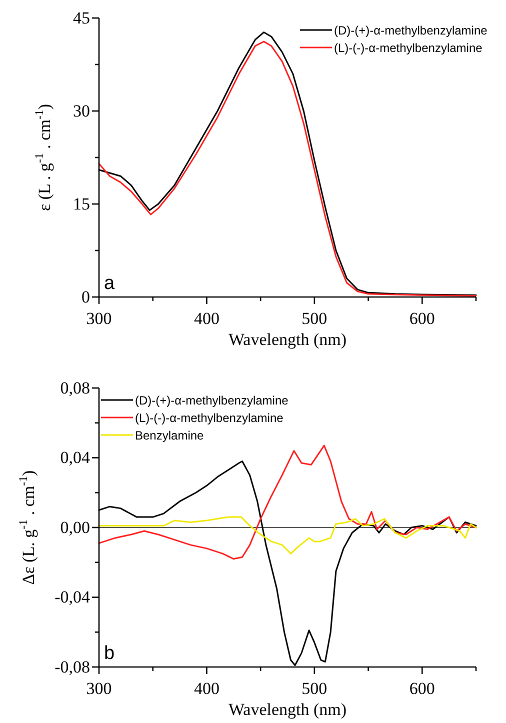  What do you see at coordinates (72, 666) in the screenshot?
I see `y-tick-label: -0,08` at bounding box center [72, 666].